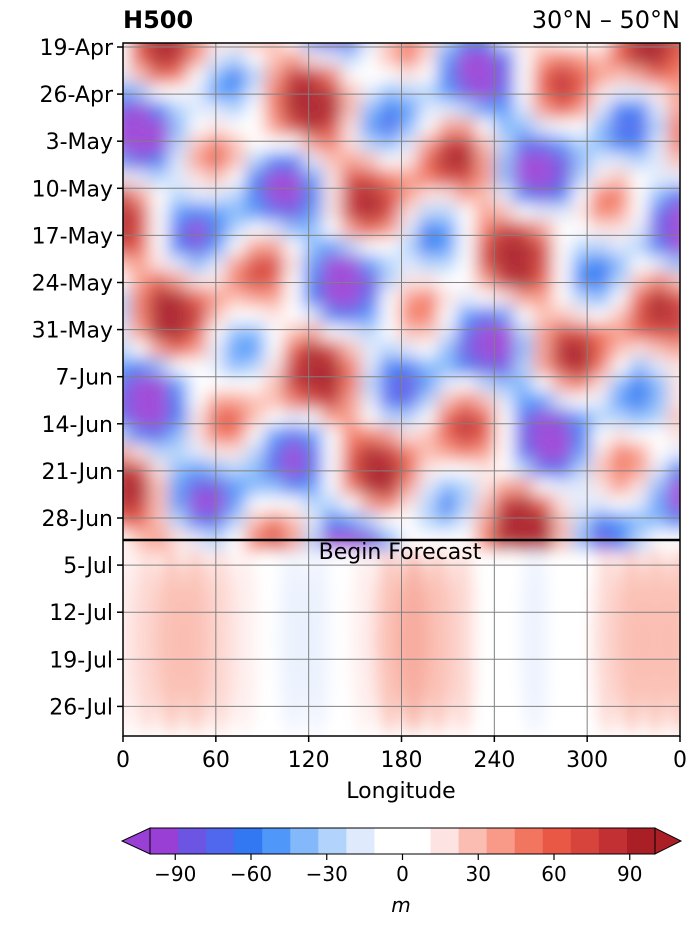 This screenshot has width=700, height=929. Describe the element at coordinates (88, 566) in the screenshot. I see `y-tick-label: 5-Jul` at that location.